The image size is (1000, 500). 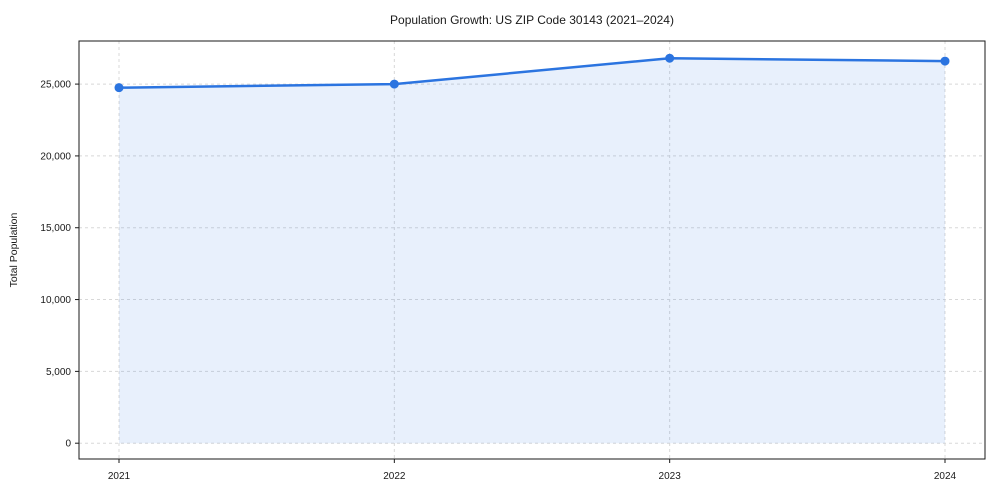 What do you see at coordinates (68, 444) in the screenshot?
I see `y-tick-label: 0` at bounding box center [68, 444].